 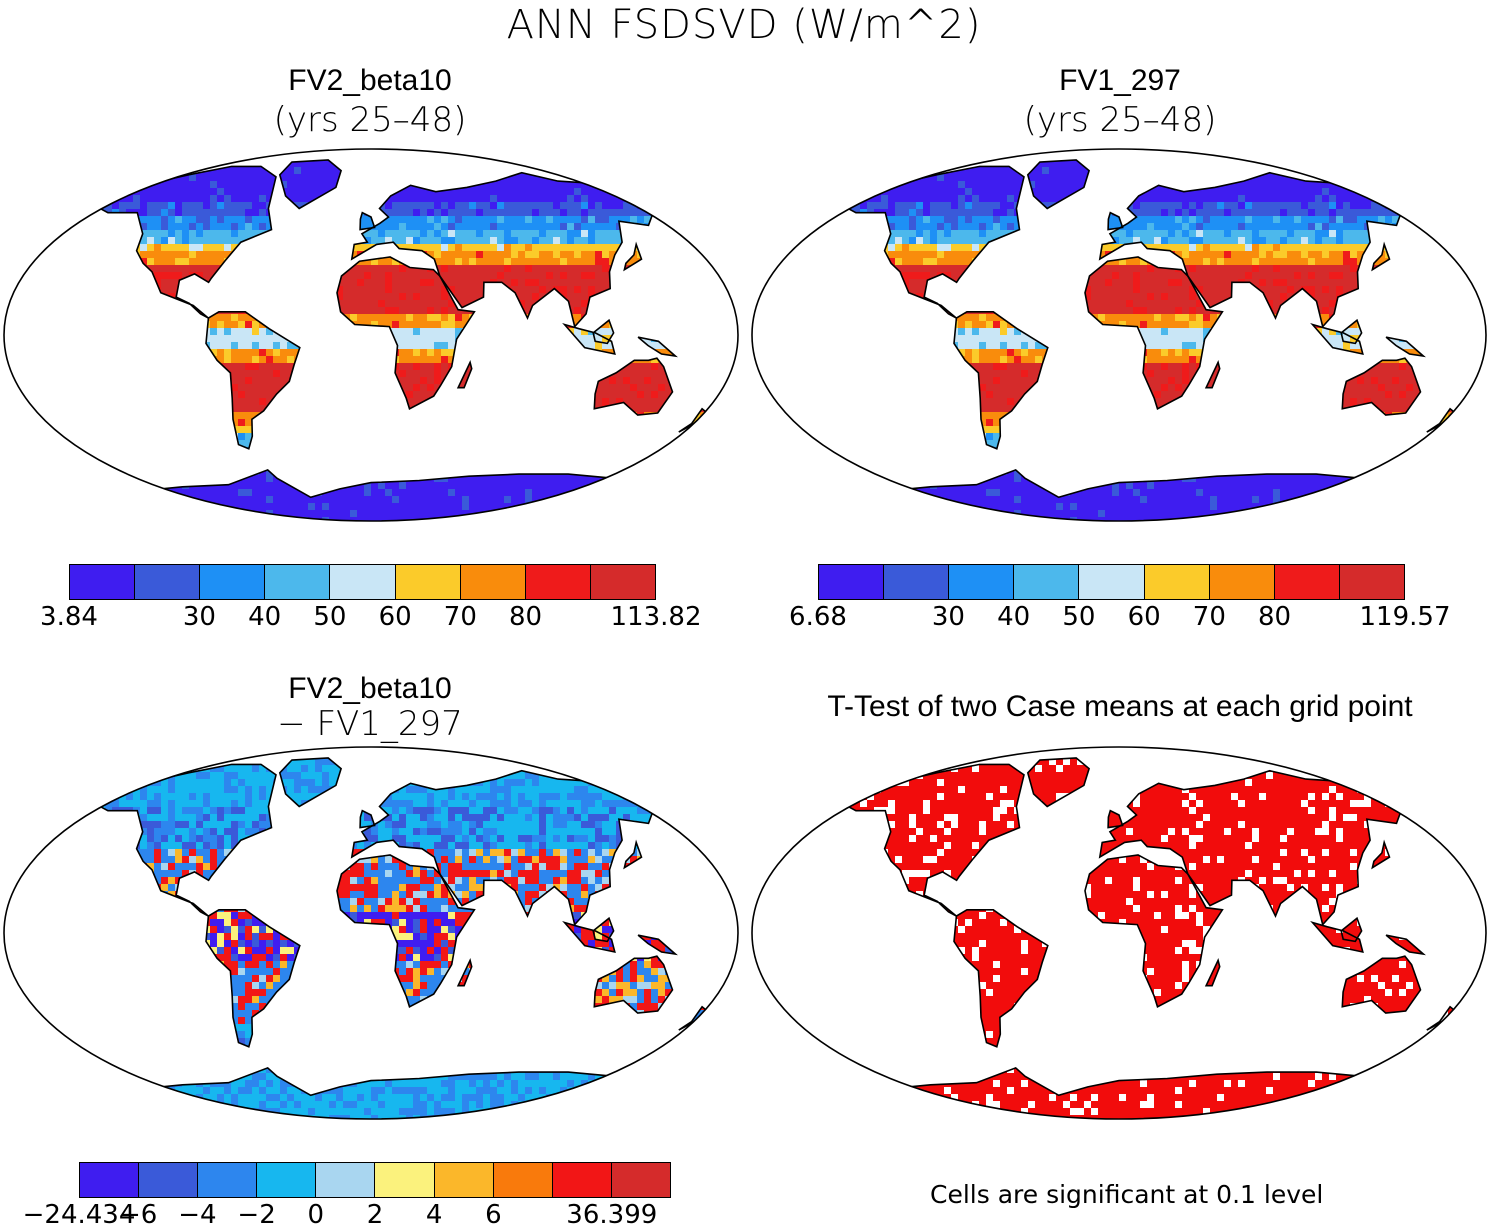 I want to click on colorbar-tick-label: 6, so click(x=493, y=1215).